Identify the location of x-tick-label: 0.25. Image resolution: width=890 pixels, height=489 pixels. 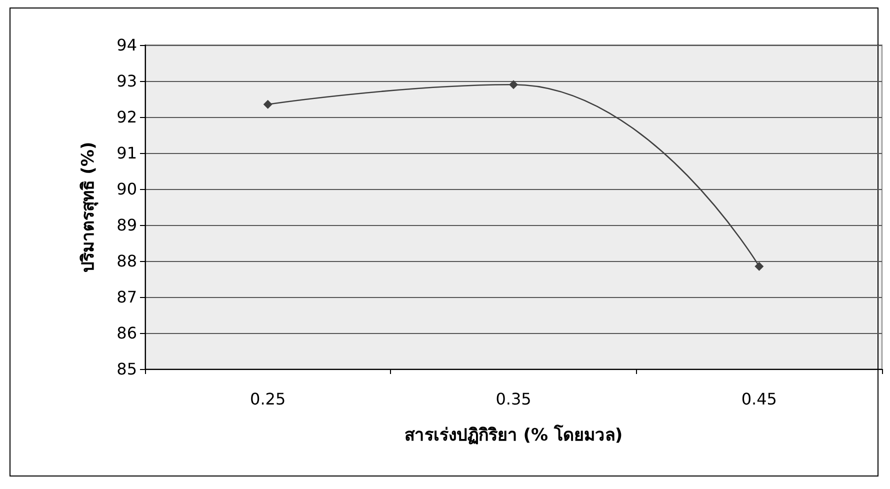
(268, 399).